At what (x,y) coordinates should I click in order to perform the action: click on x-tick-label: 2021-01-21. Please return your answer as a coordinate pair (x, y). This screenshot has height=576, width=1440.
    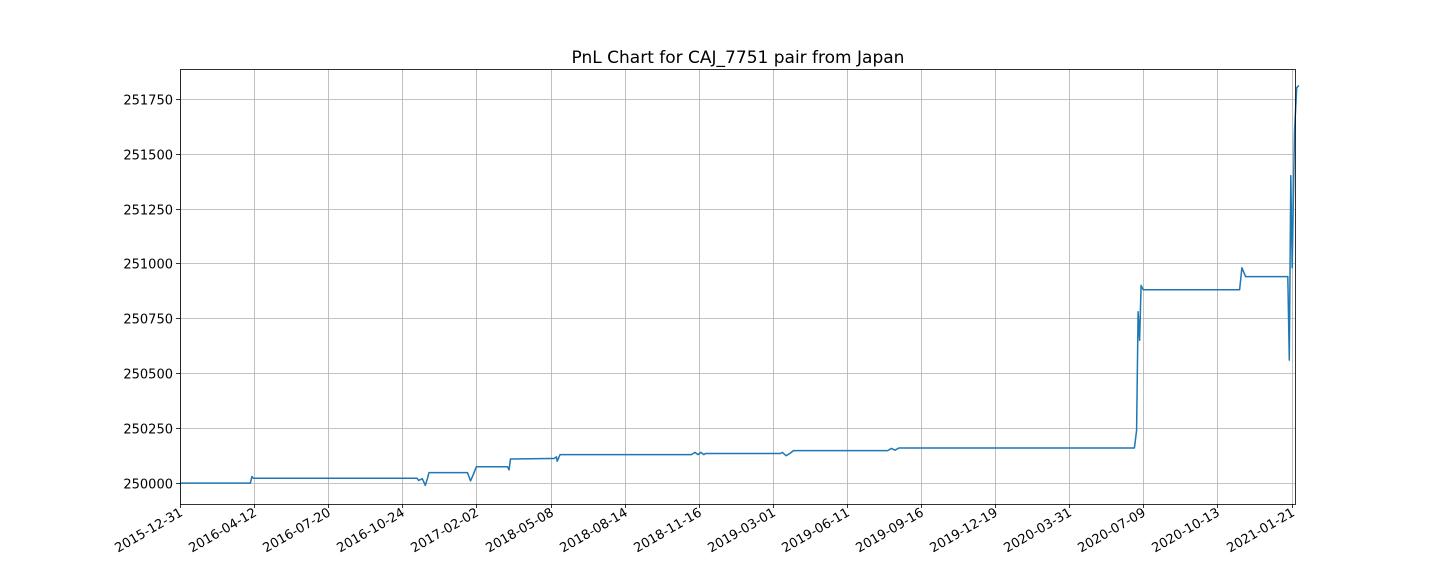
    Looking at the image, I should click on (1261, 530).